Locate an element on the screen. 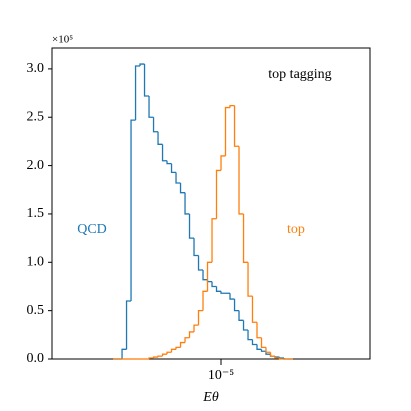 This screenshot has height=411, width=411. series-label: top is located at coordinates (296, 229).